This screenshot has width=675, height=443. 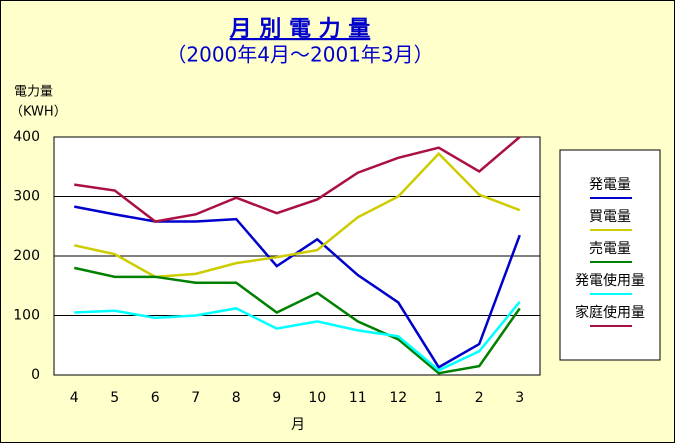 I want to click on x-tick-label: 9, so click(x=276, y=398).